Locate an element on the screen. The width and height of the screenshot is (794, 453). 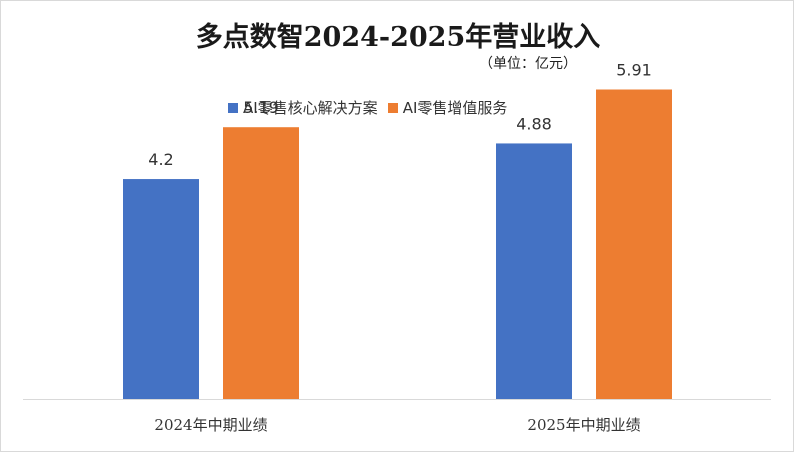
legend-item-core: AI零售核心解决方案 is located at coordinates (303, 107).